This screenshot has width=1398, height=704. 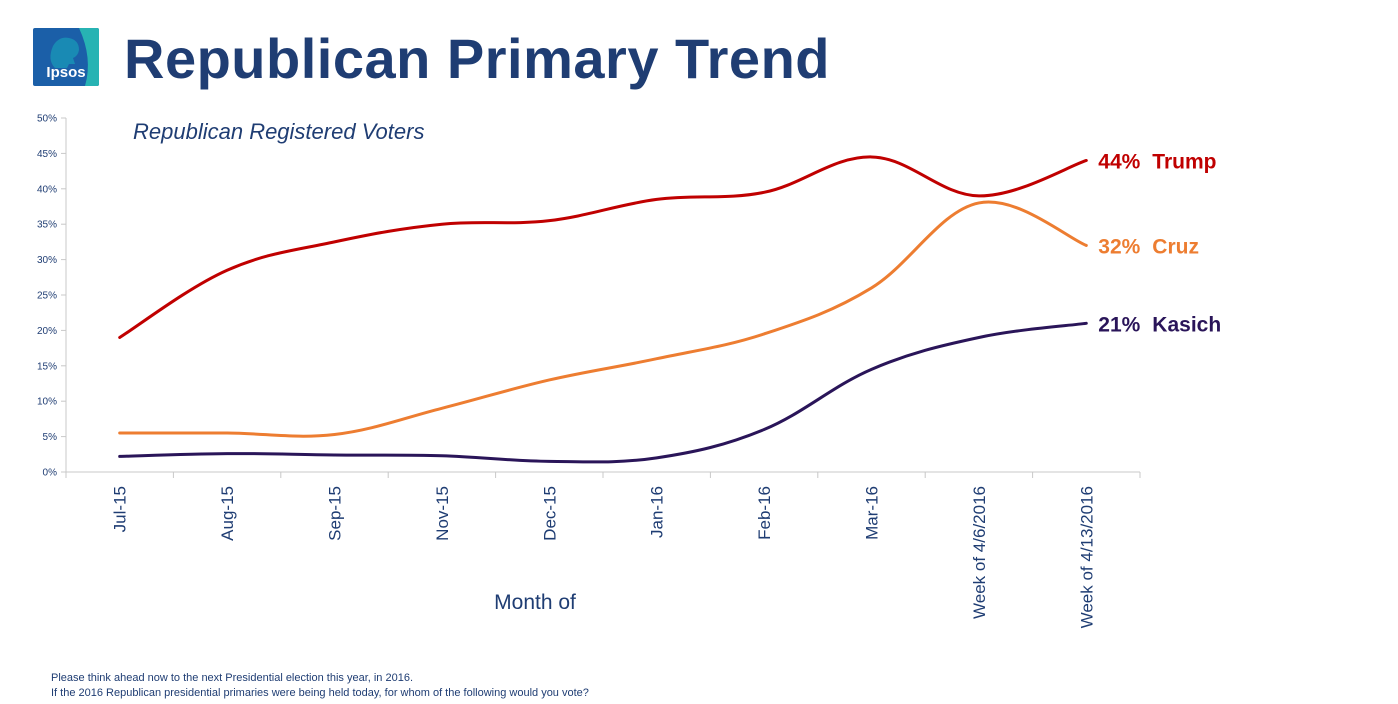 What do you see at coordinates (47, 260) in the screenshot?
I see `y-tick-label: 30%` at bounding box center [47, 260].